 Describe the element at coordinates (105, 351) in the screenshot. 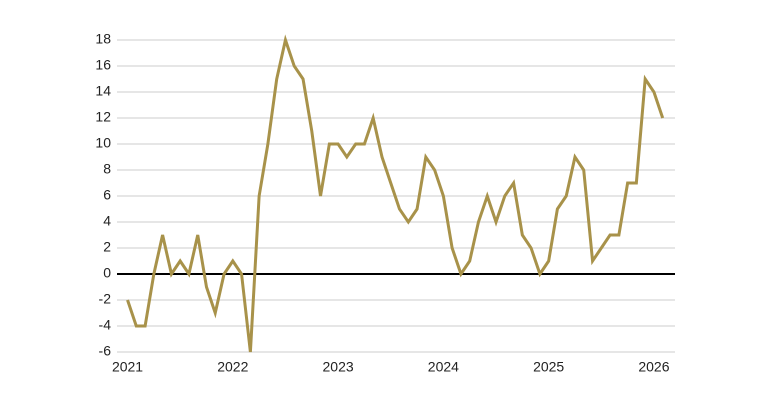

I see `y-tick-label: -6` at that location.